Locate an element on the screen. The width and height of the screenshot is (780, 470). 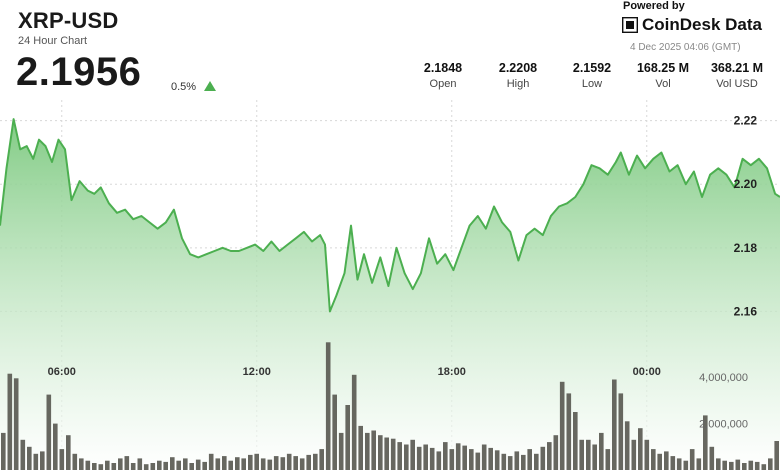
stat-low: 2.1592 Low is located at coordinates (592, 75).